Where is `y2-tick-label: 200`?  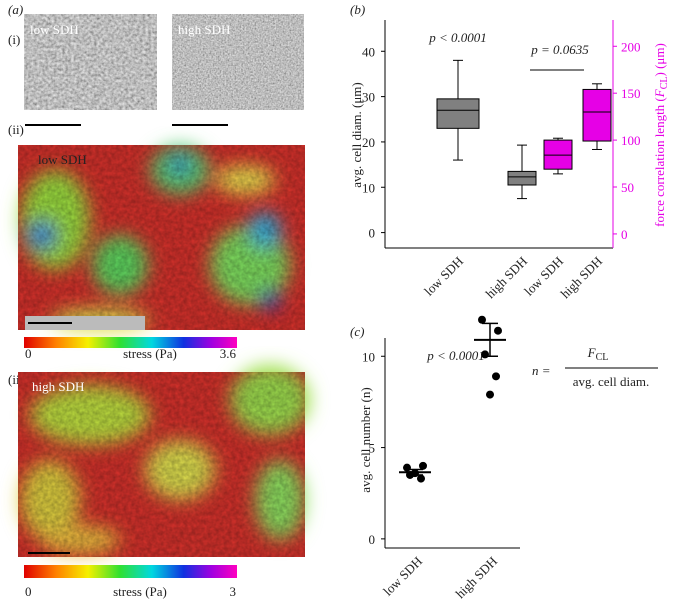
y2-tick-label: 200 is located at coordinates (631, 46).